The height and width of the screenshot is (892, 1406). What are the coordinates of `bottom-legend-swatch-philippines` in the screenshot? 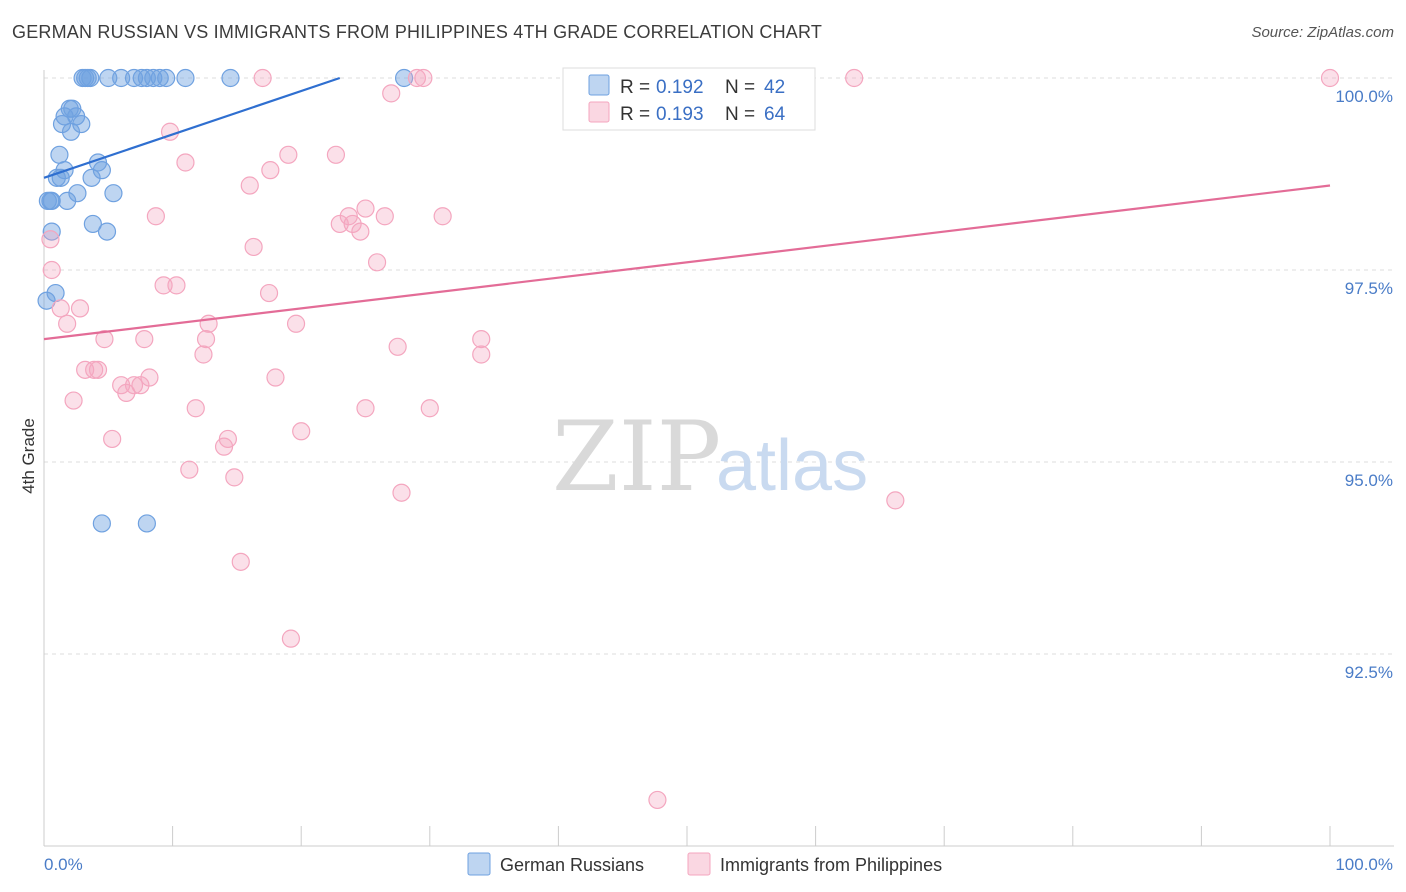 It's located at (699, 864).